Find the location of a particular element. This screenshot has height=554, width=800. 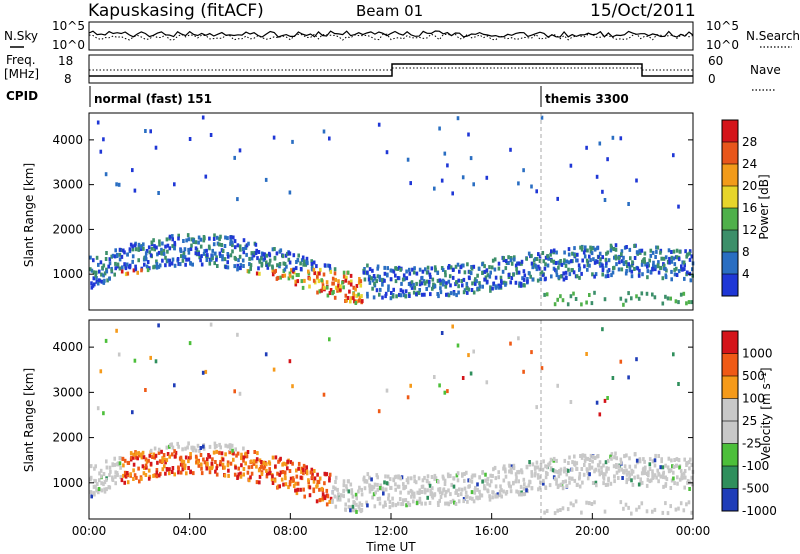

y-tick-label: 3000 is located at coordinates (67, 392).